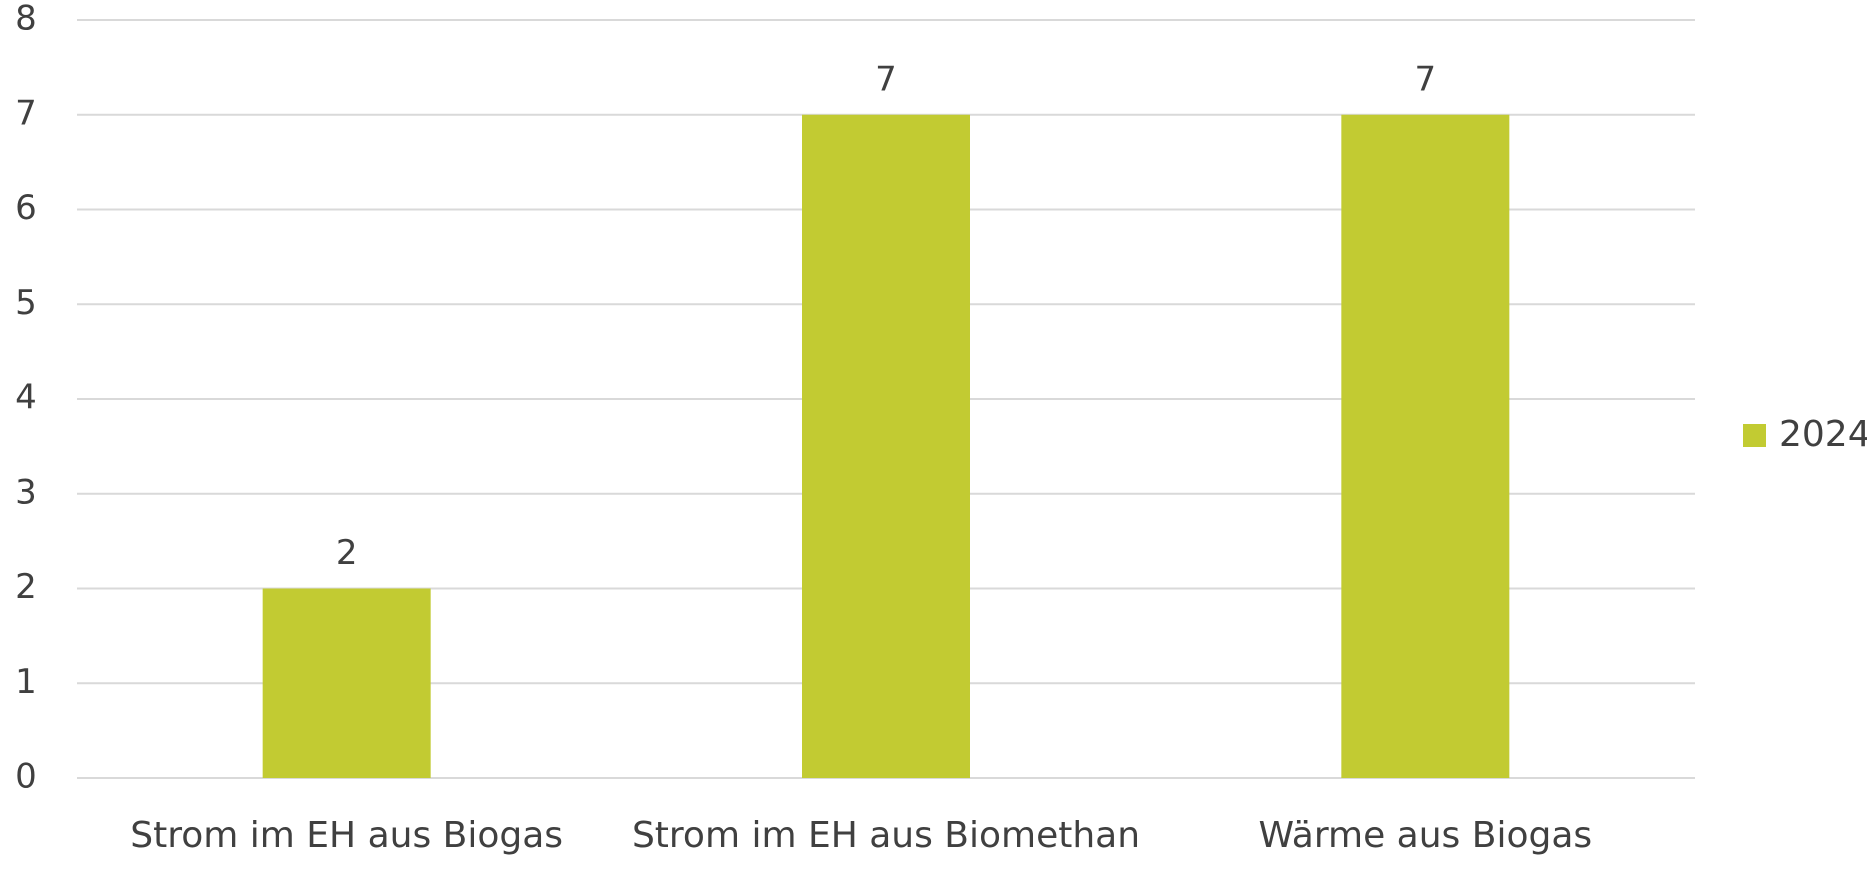  What do you see at coordinates (1754, 435) in the screenshot?
I see `legend-swatch` at bounding box center [1754, 435].